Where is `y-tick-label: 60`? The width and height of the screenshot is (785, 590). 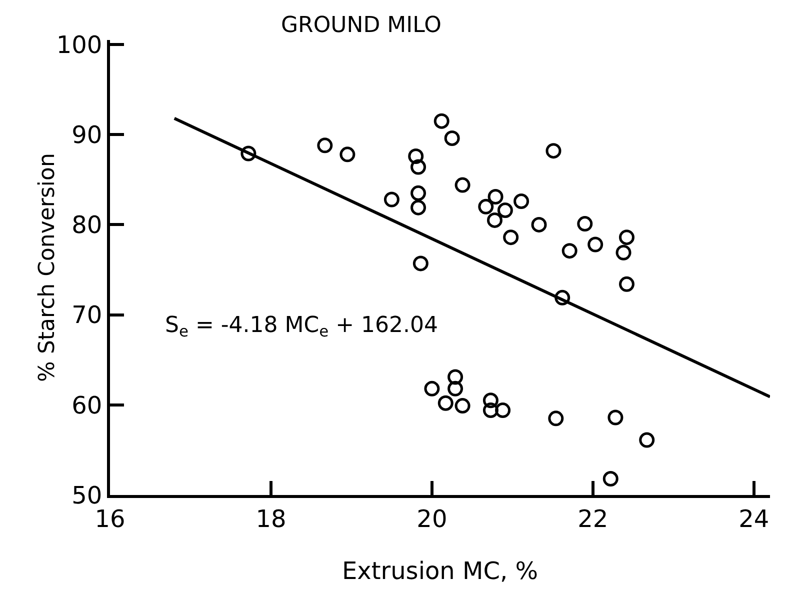
y-tick-label: 60 is located at coordinates (87, 405).